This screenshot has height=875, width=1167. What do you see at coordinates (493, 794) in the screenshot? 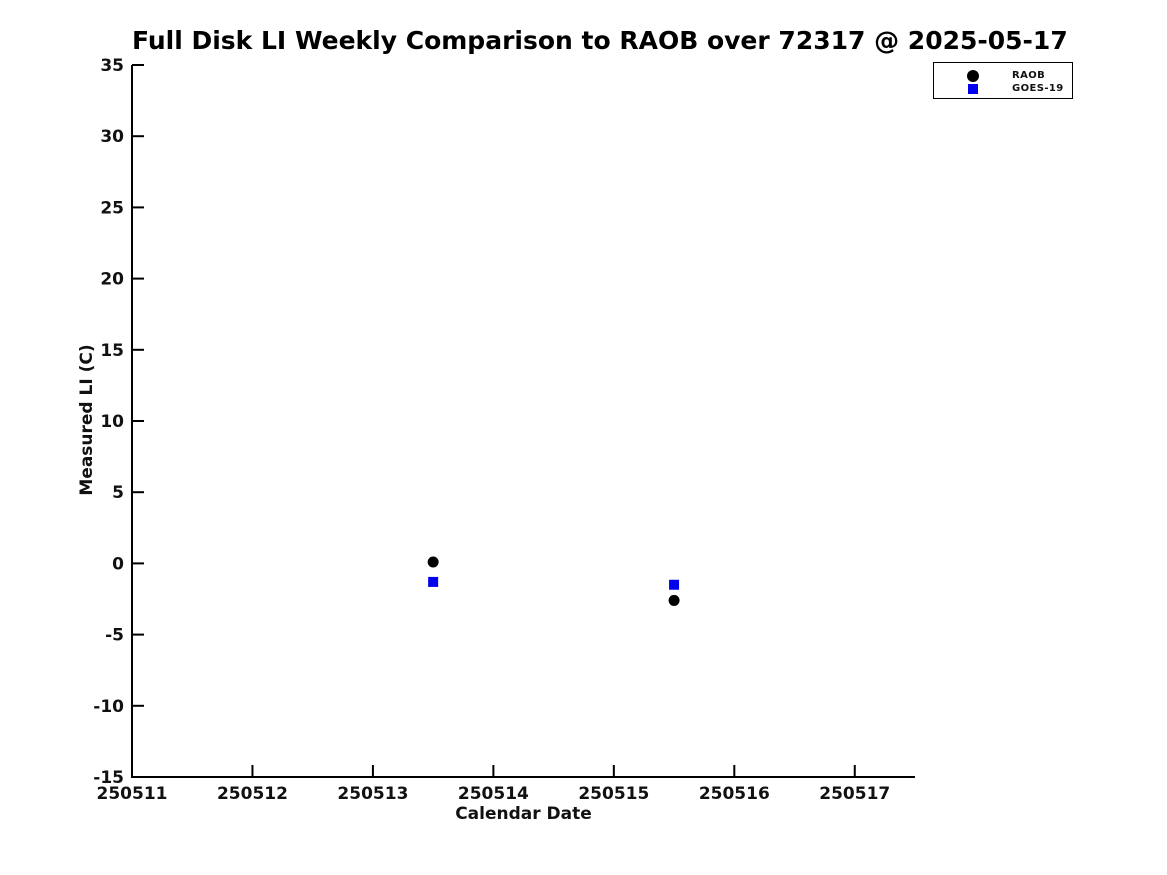
I see `x-tick-label: 250514` at bounding box center [493, 794].